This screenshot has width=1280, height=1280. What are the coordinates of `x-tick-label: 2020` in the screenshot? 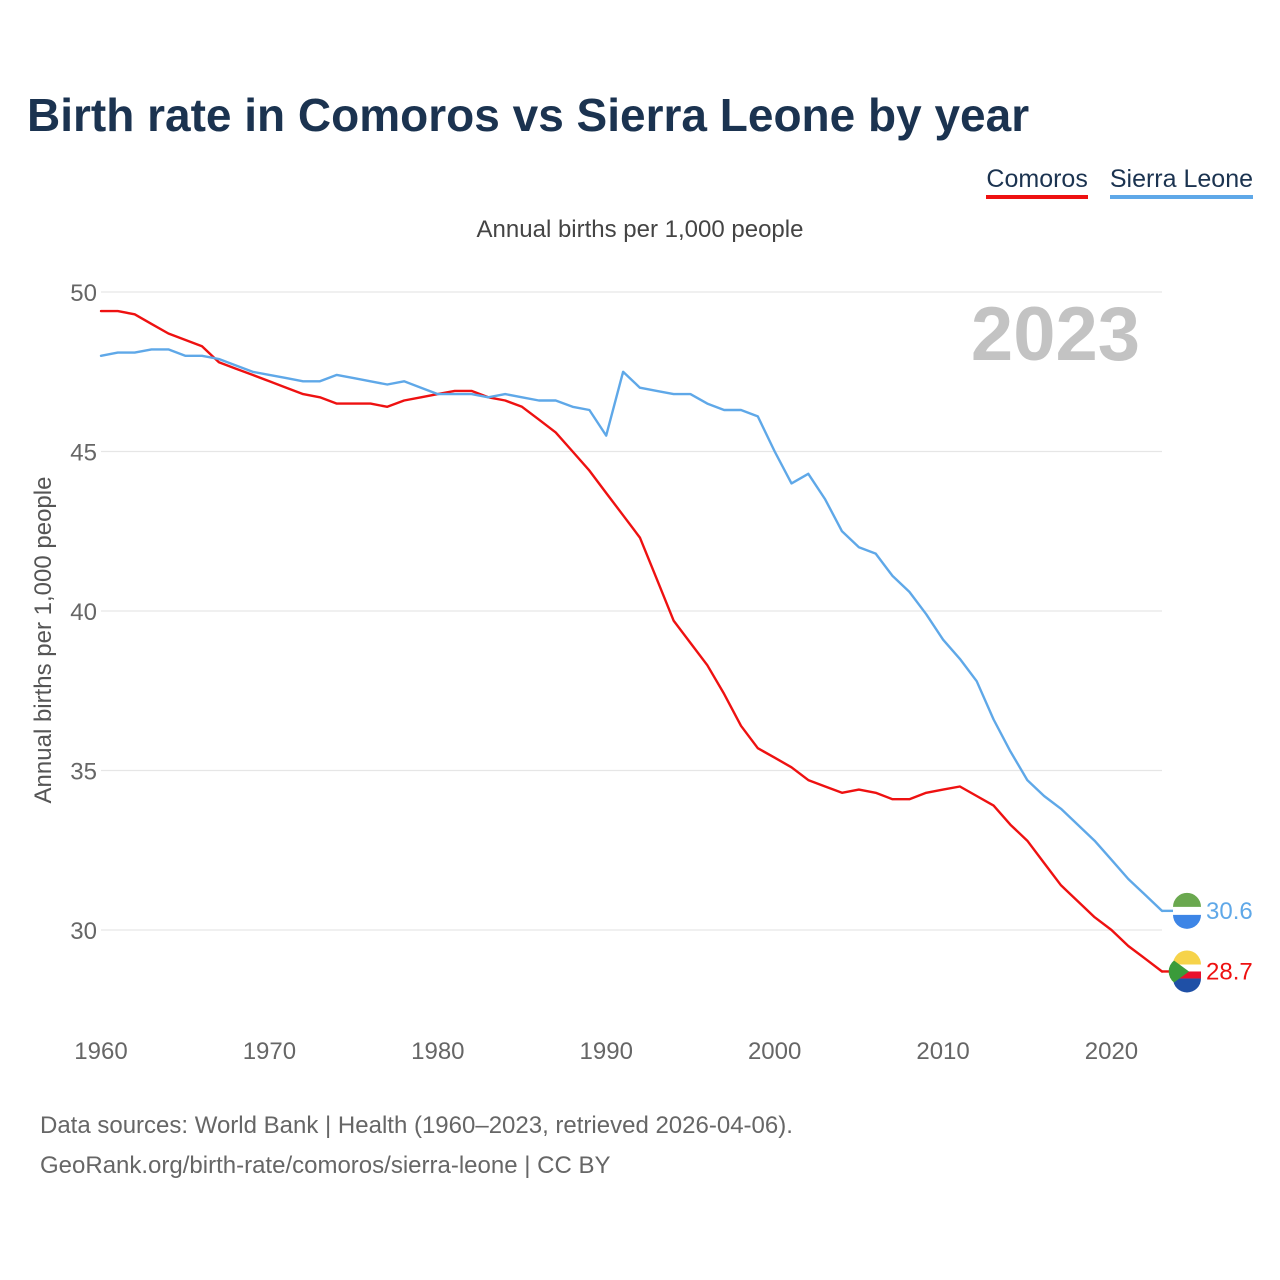 It's located at (1111, 1051).